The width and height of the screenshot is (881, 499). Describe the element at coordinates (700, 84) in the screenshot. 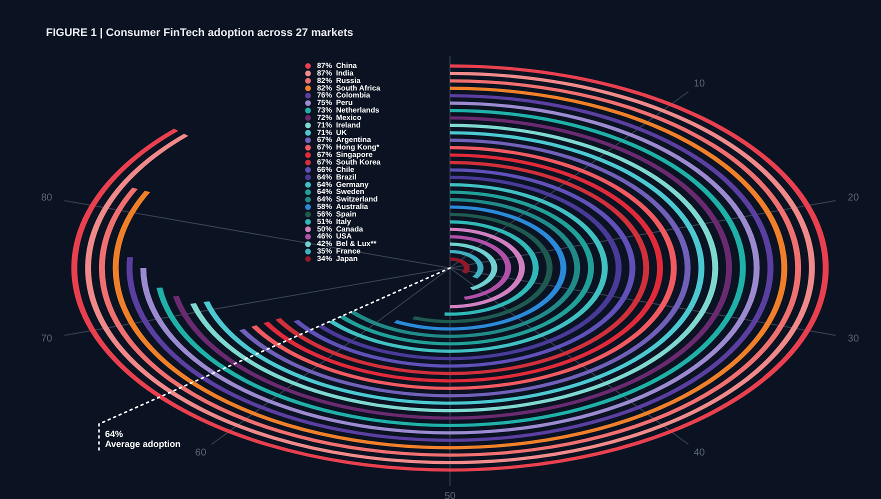

I see `text: 10` at that location.